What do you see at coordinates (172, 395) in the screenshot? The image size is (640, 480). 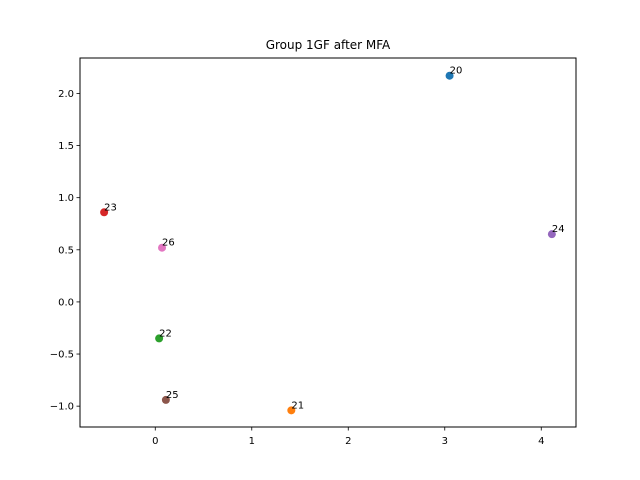 I see `point-label: 25` at bounding box center [172, 395].